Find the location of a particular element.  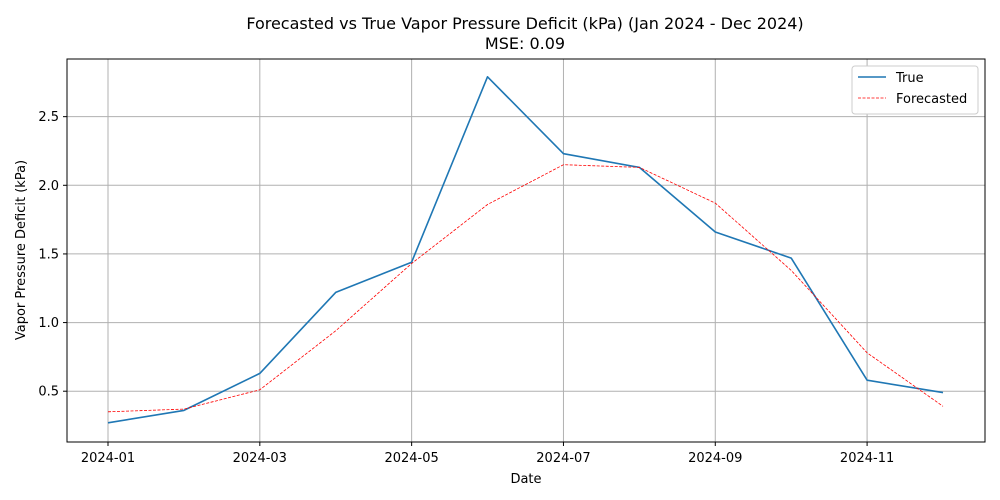

legend: True Forecasted is located at coordinates (915, 90).